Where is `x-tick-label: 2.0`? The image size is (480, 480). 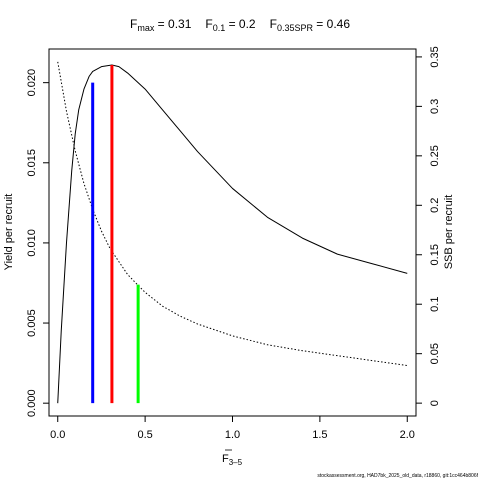 x-tick-label: 2.0 is located at coordinates (407, 435).